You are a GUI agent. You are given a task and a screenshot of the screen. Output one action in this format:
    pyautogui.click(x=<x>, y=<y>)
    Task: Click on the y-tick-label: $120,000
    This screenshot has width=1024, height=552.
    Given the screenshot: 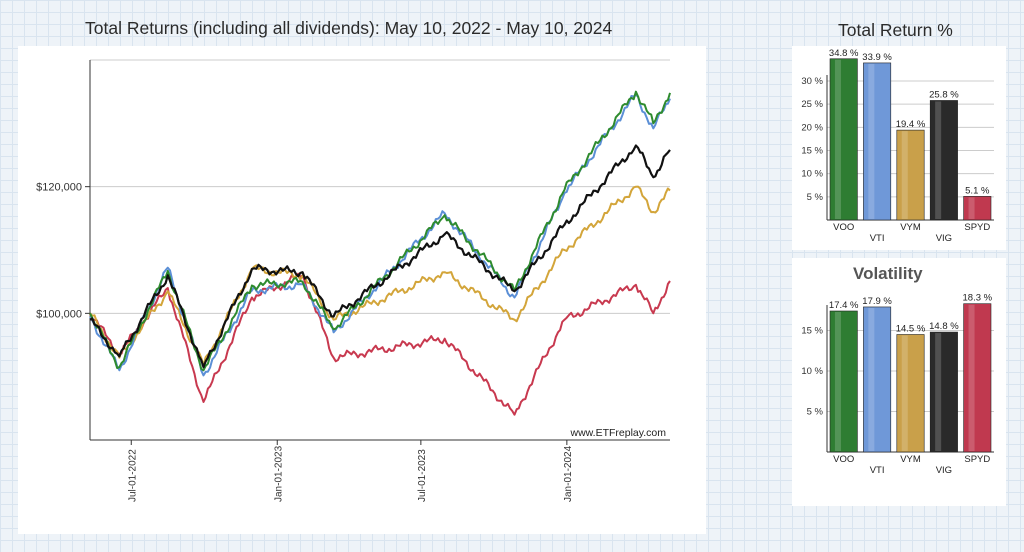 What is the action you would take?
    pyautogui.click(x=59, y=188)
    